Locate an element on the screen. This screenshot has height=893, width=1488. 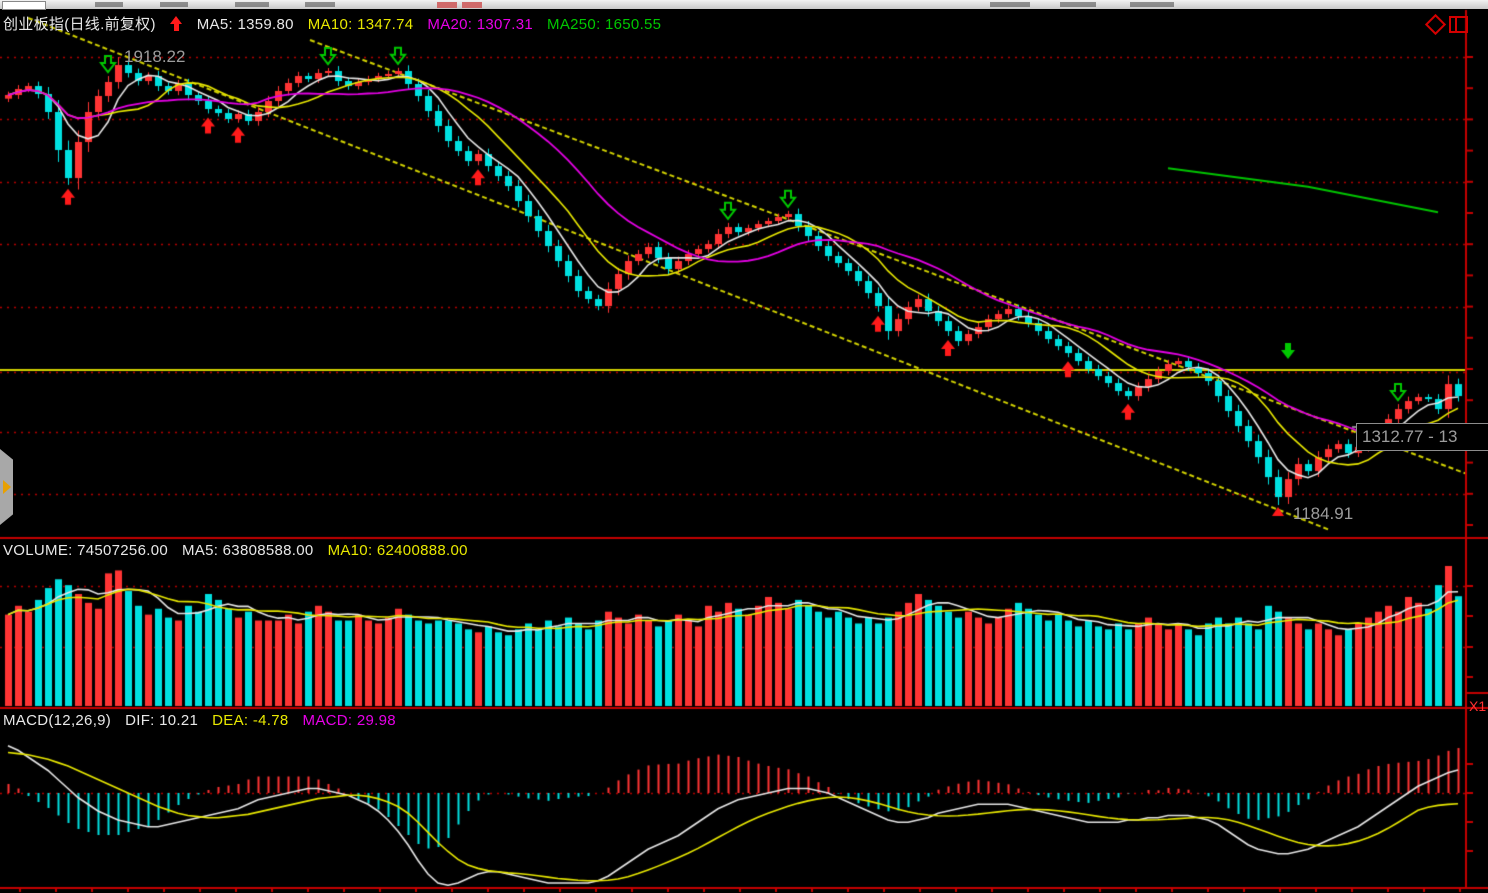
ma20-value: MA20: 1307.31 is located at coordinates (480, 24).